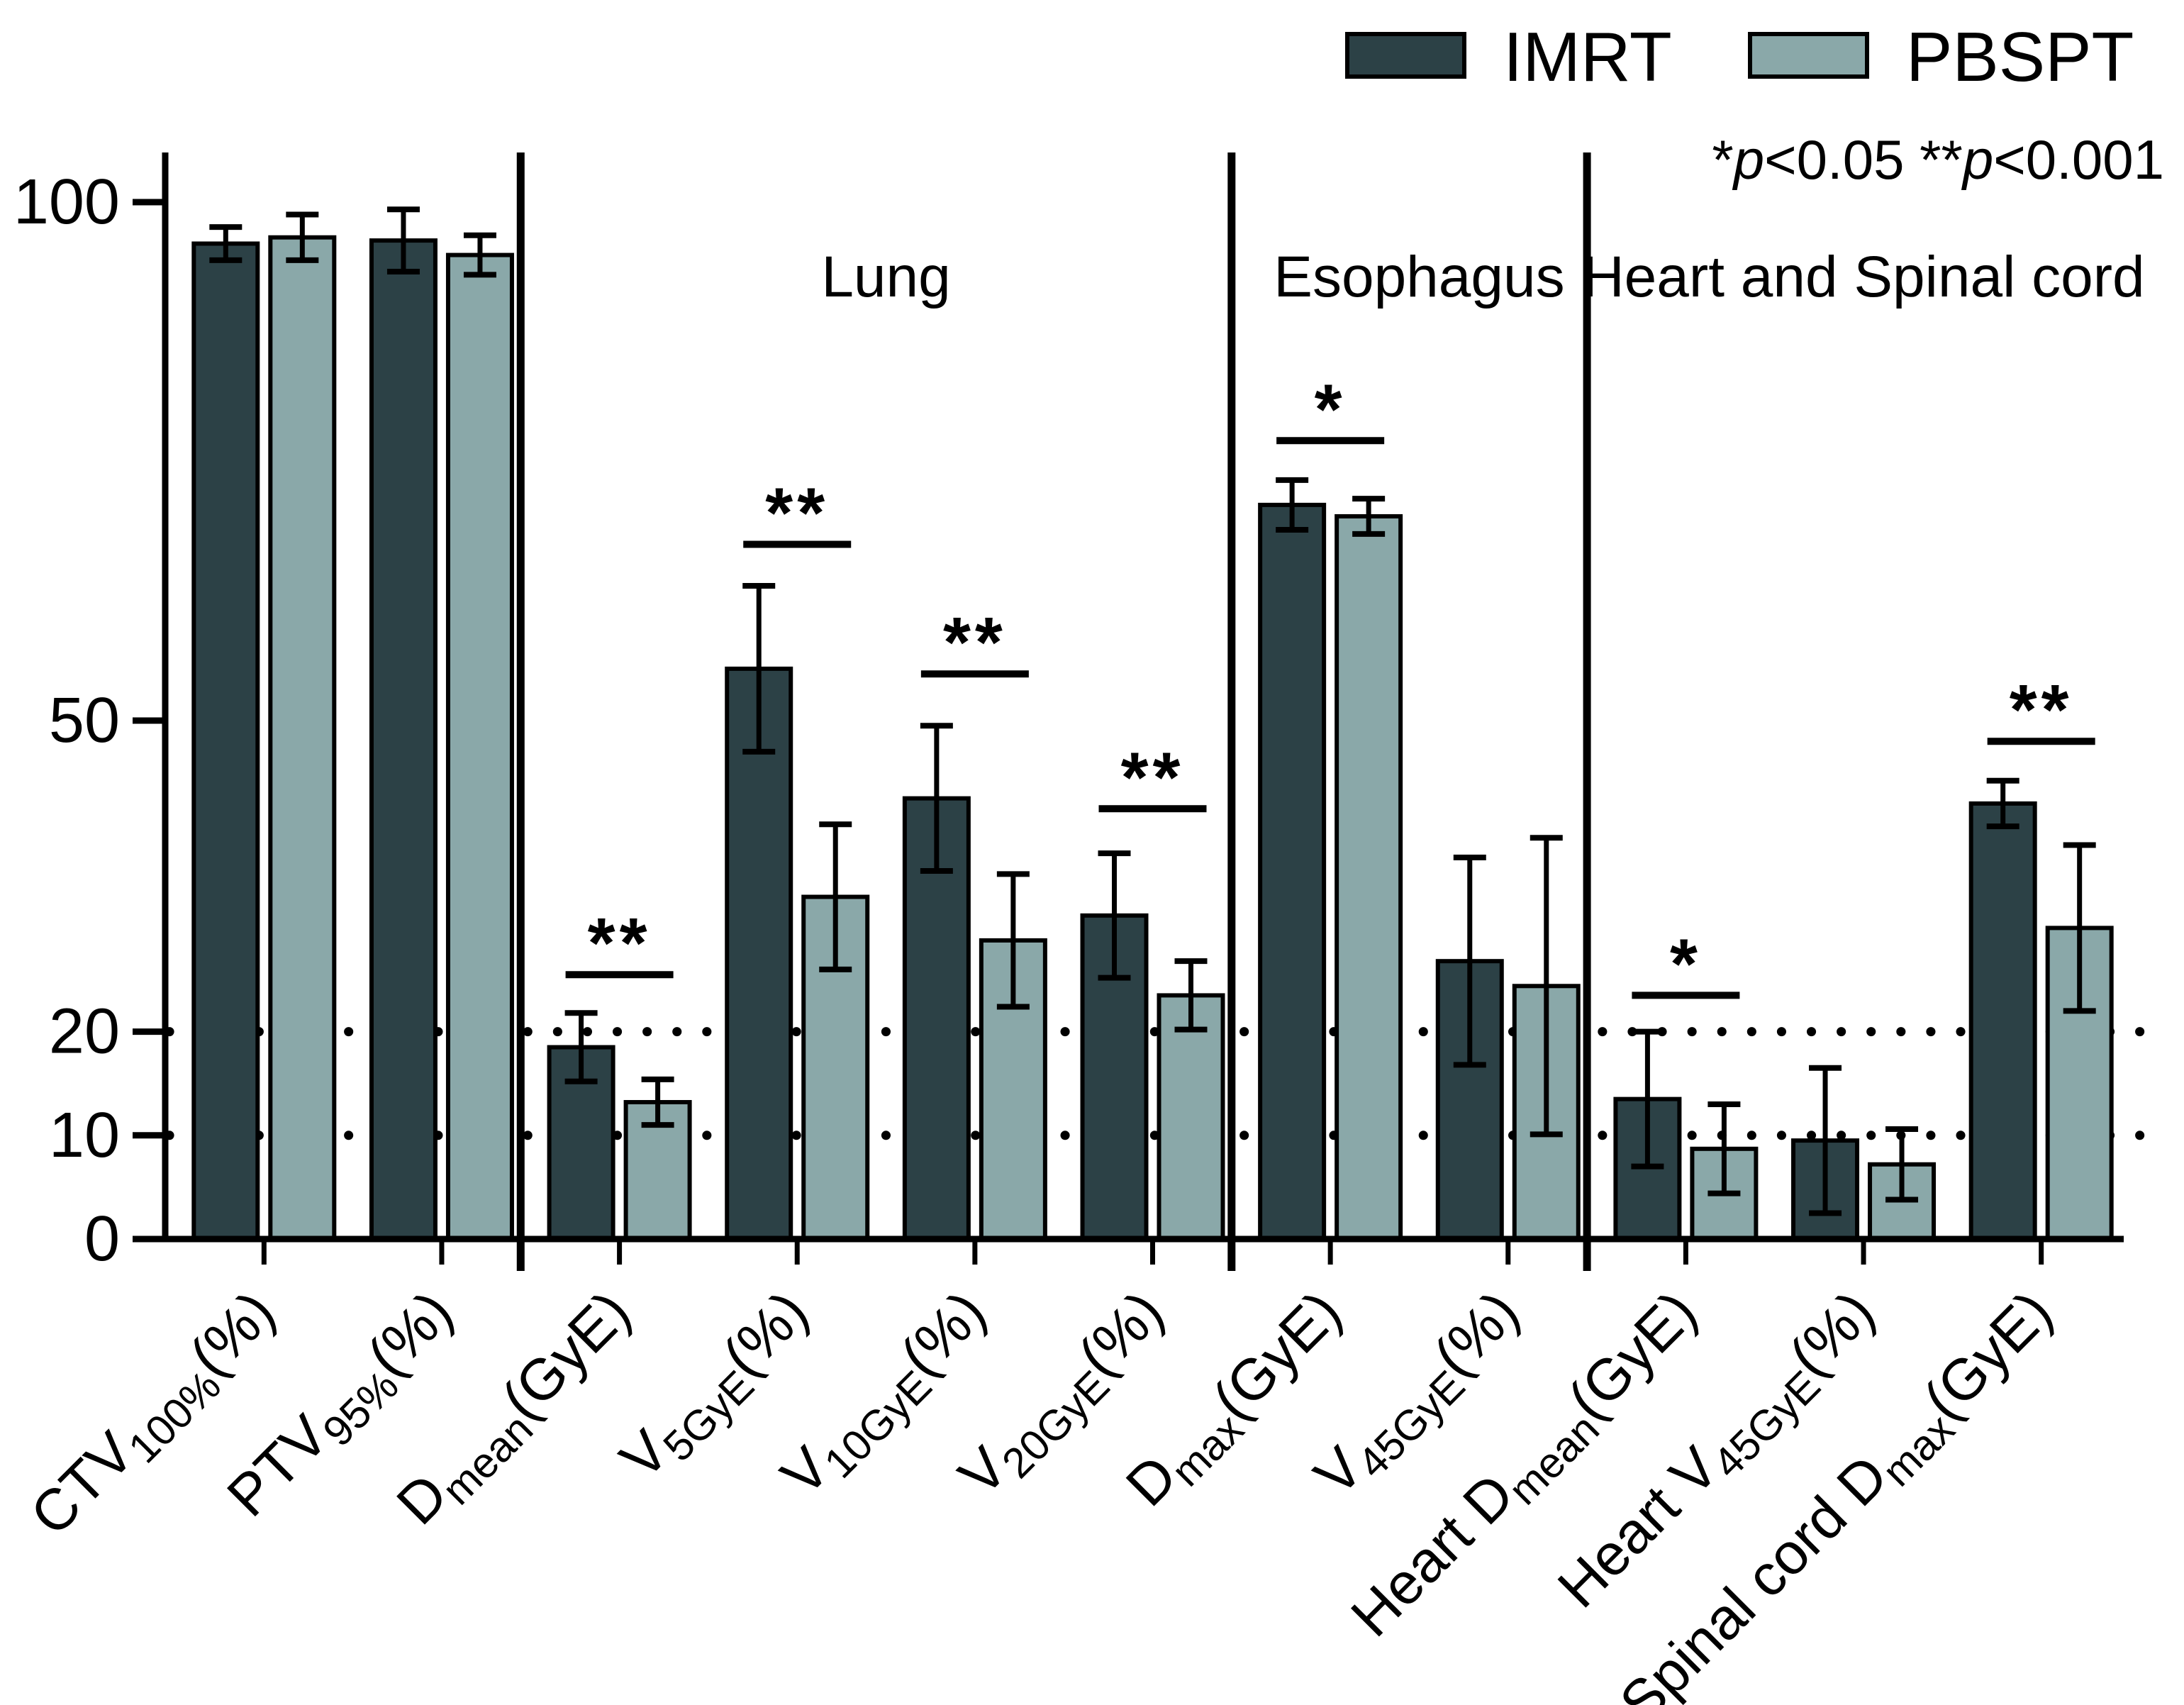 The image size is (2184, 1705). Describe the element at coordinates (1406, 55) in the screenshot. I see `legend-key-imrt` at that location.